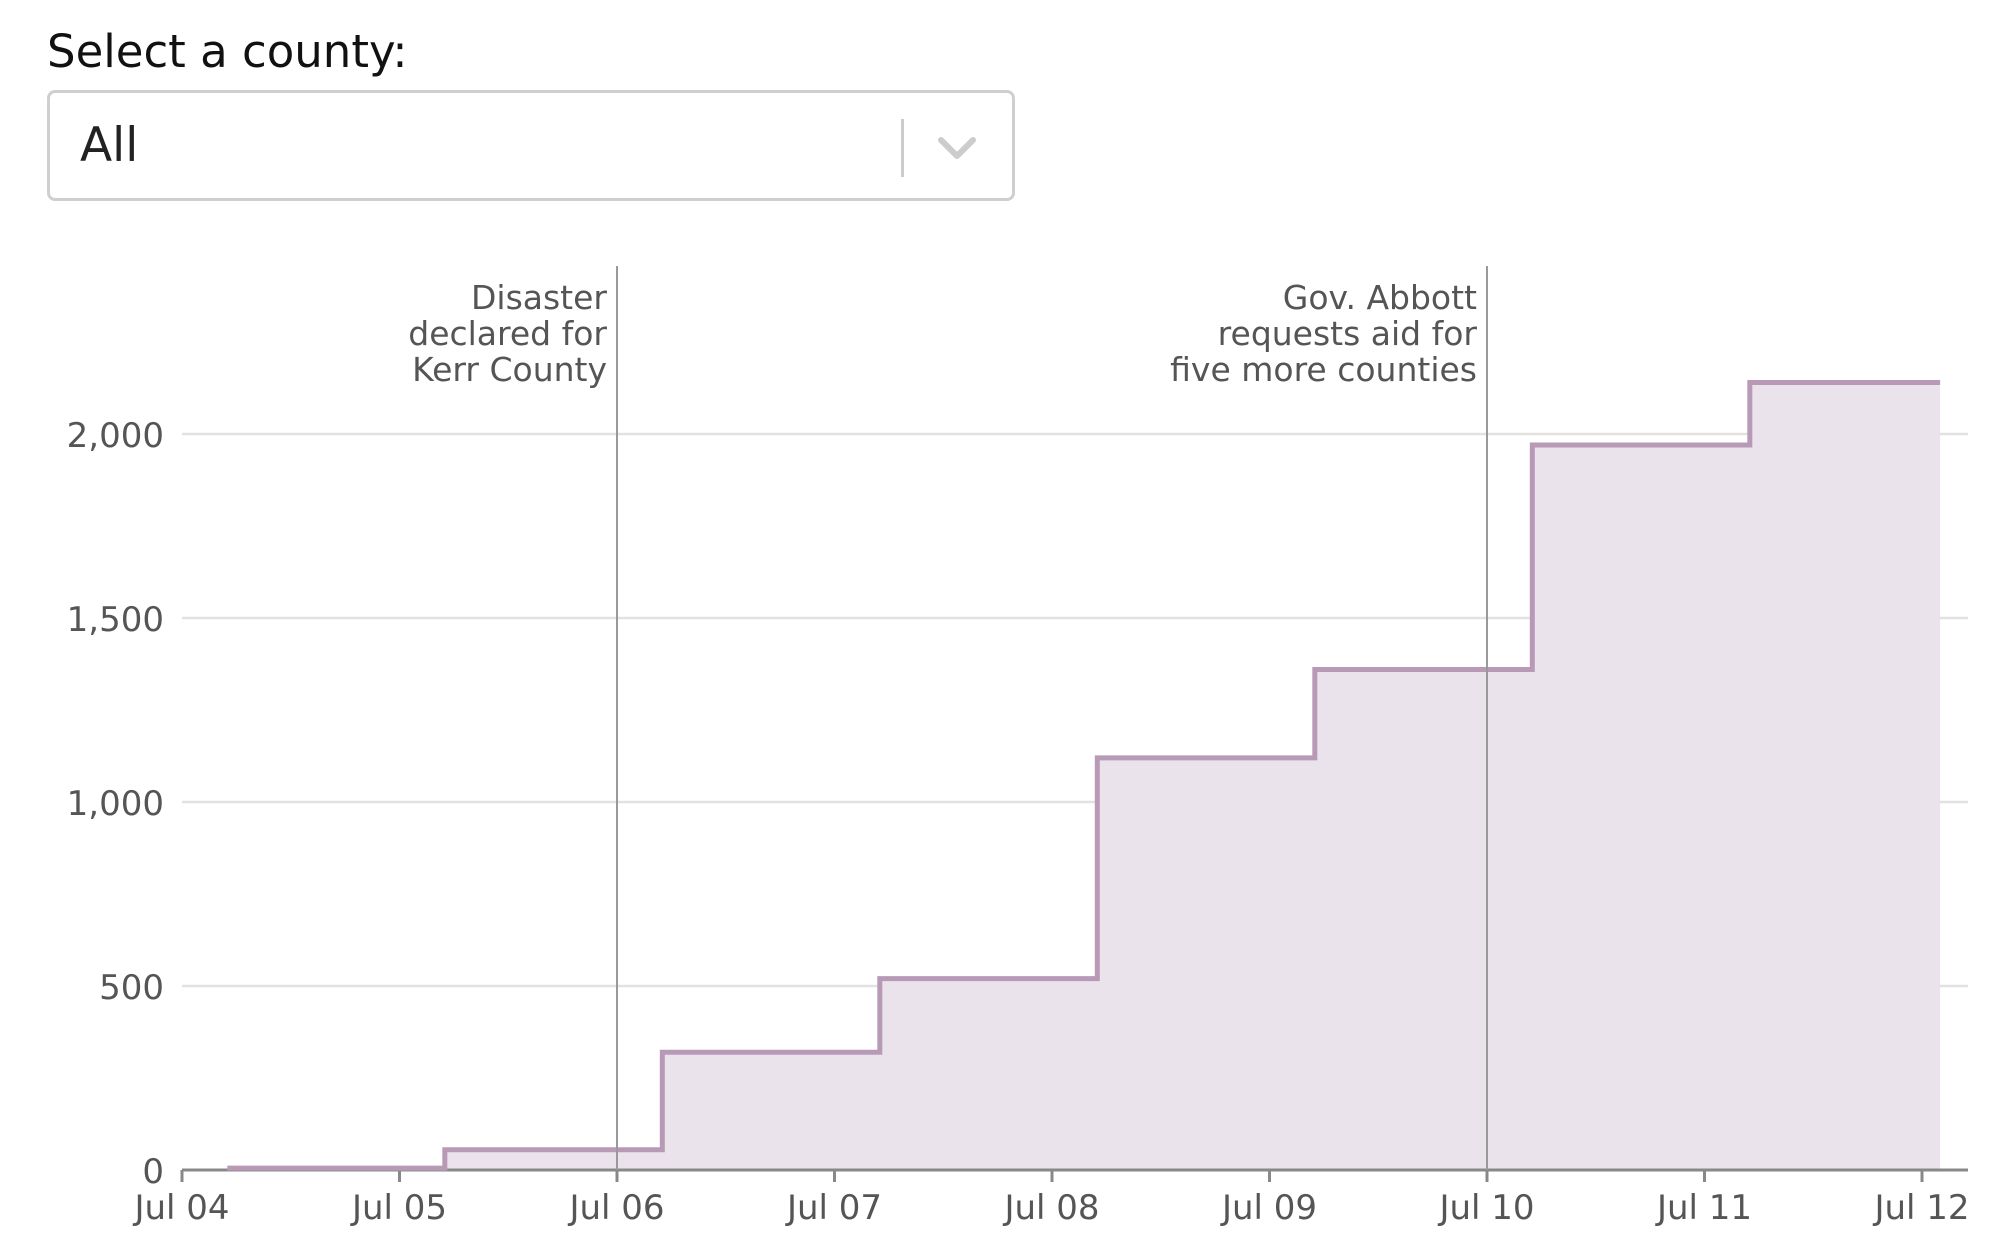 The image size is (2012, 1244). I want to click on x-tick-label: Jul 07, so click(833, 1208).